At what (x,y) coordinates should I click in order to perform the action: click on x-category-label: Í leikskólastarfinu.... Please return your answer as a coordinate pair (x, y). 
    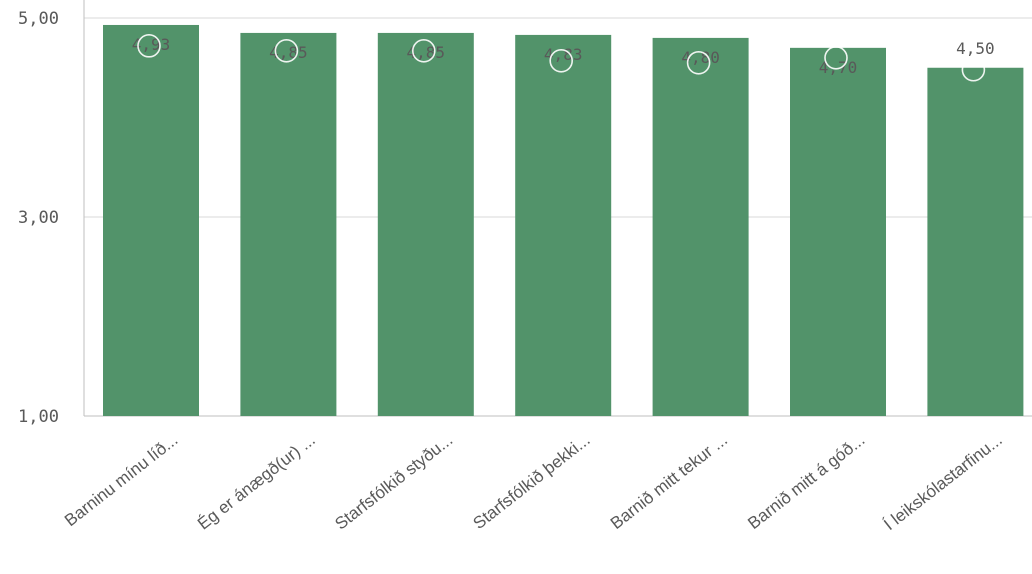
    Looking at the image, I should click on (943, 482).